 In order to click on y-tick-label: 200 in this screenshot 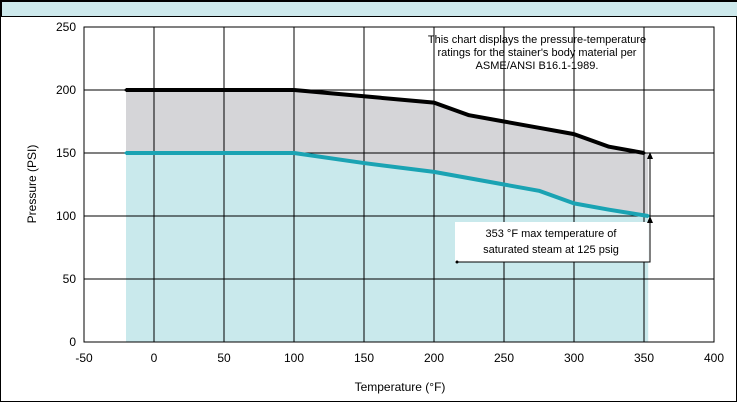, I will do `click(66, 90)`.